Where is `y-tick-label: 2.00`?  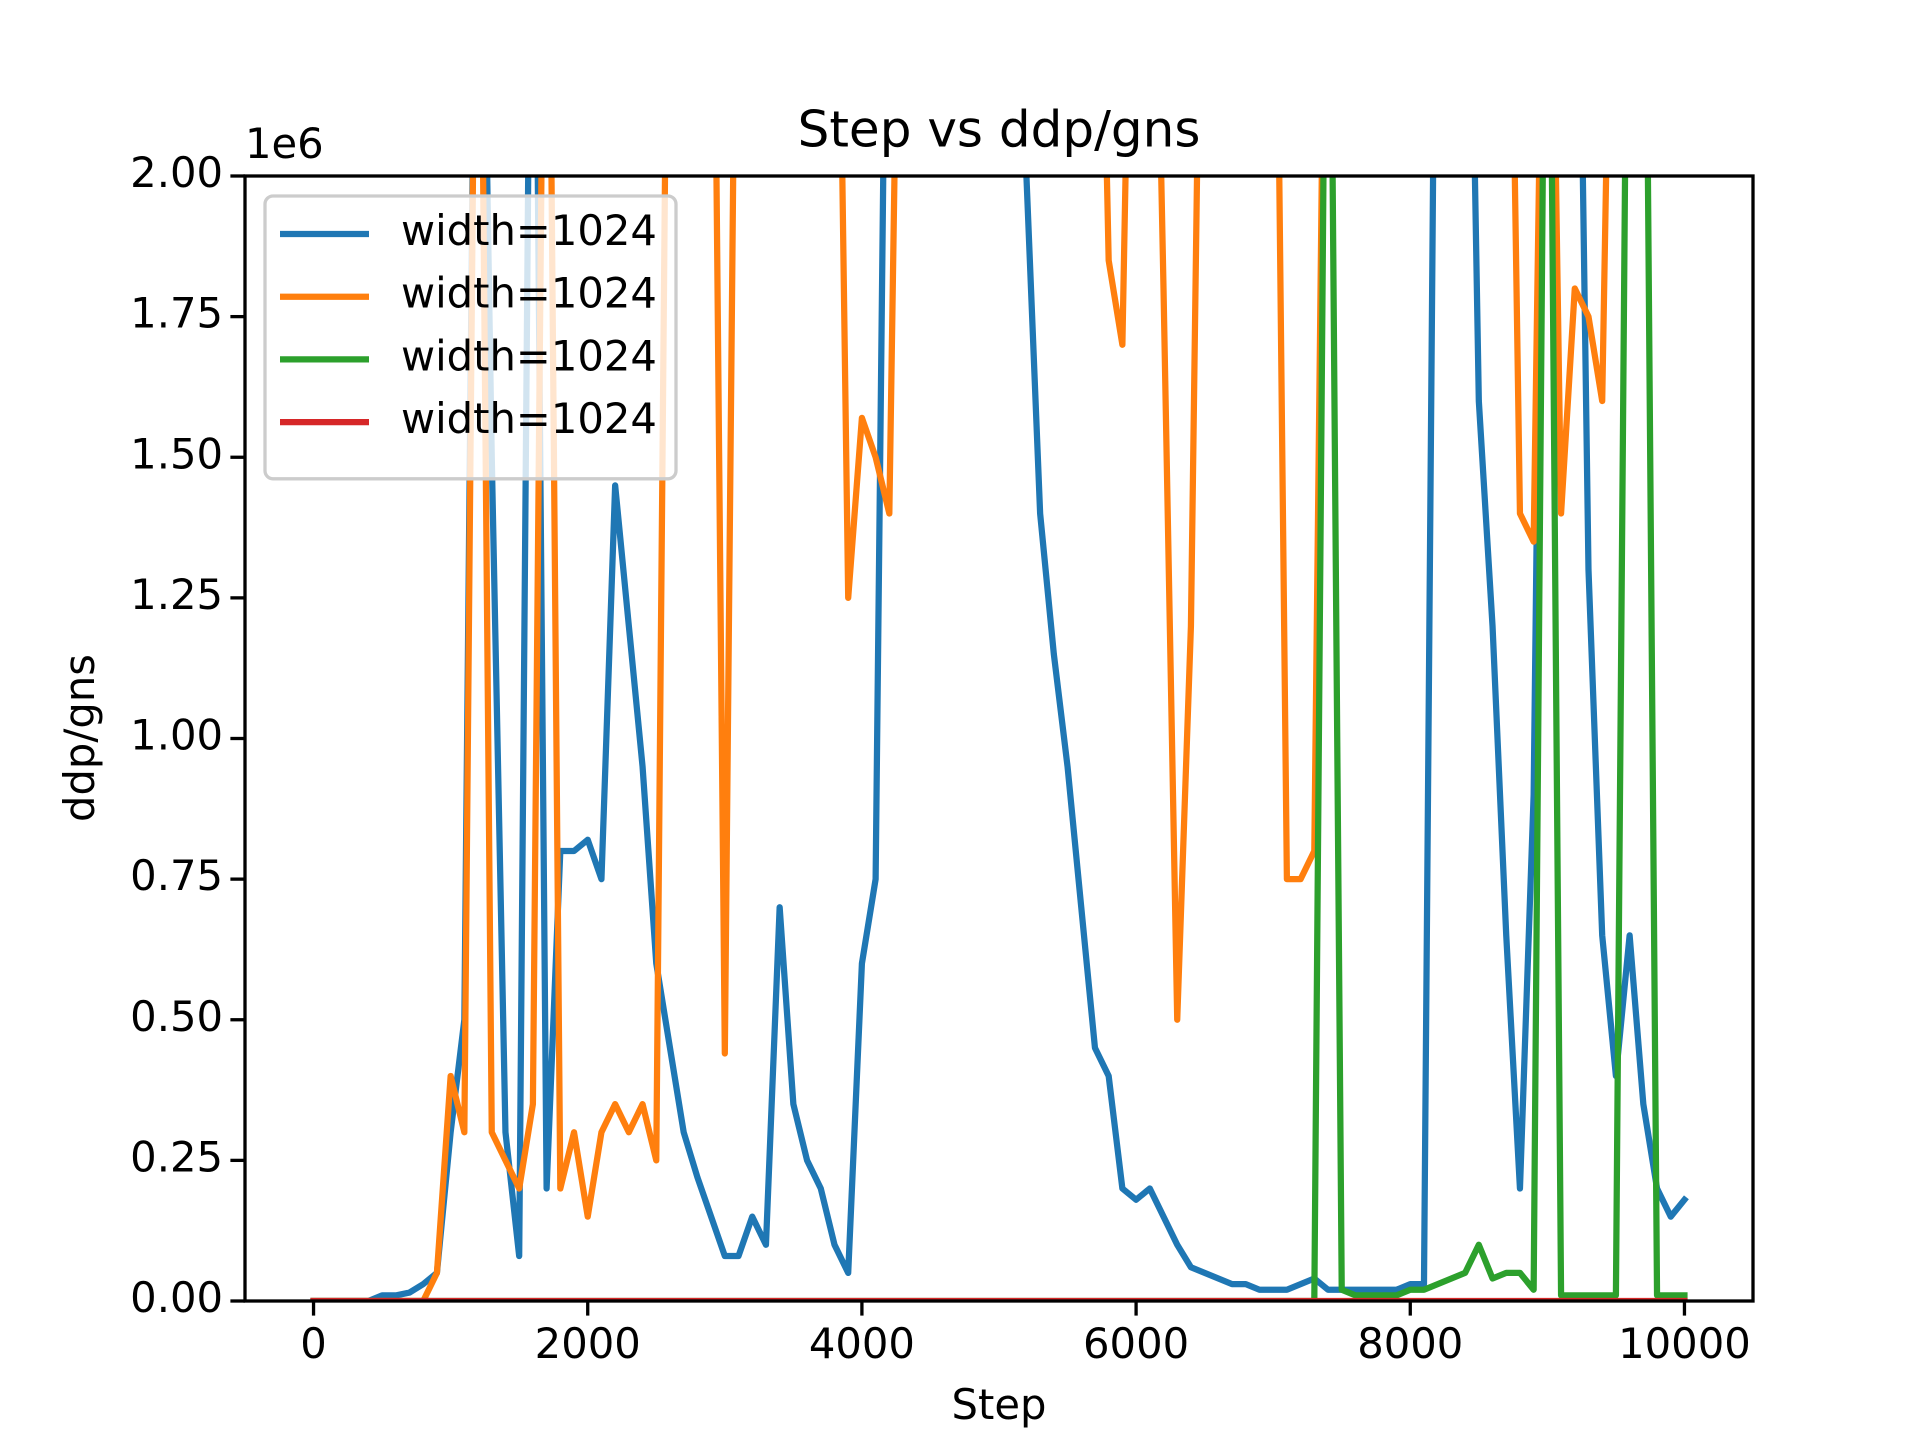 y-tick-label: 2.00 is located at coordinates (176, 172).